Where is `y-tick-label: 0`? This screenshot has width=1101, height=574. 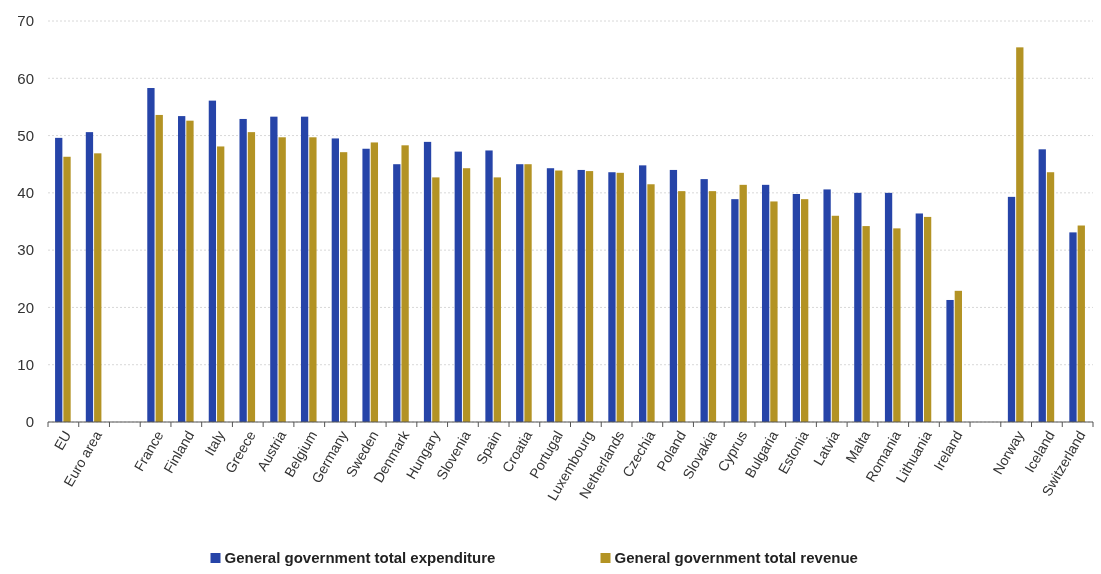
y-tick-label: 0 is located at coordinates (29, 422).